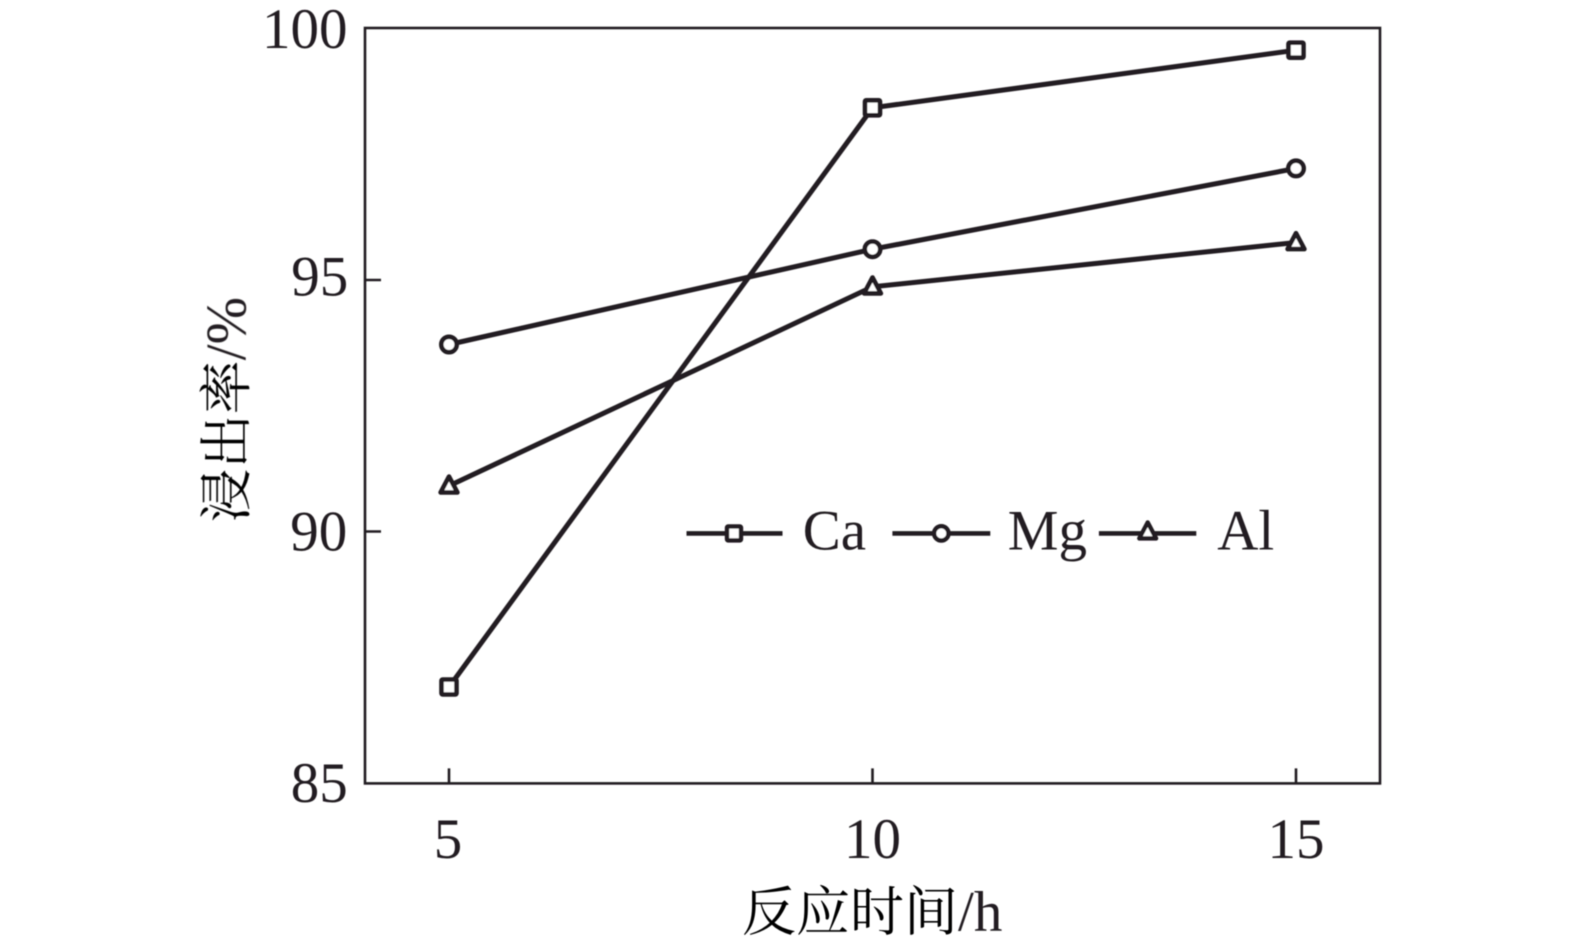 Image resolution: width=1575 pixels, height=947 pixels. Describe the element at coordinates (834, 531) in the screenshot. I see `svg-text: Ca` at that location.